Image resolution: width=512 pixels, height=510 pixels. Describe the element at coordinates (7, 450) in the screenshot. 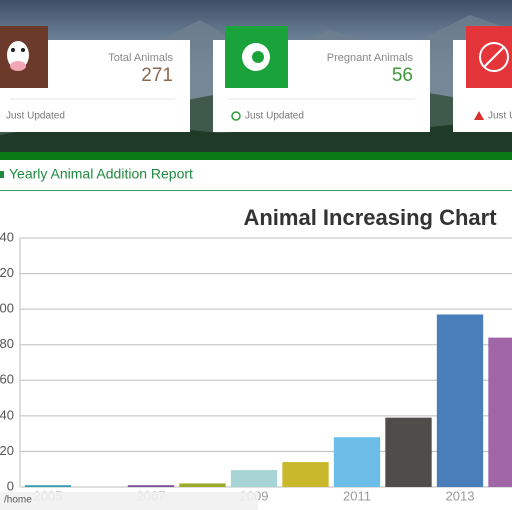

I see `y-tick-label: 20` at that location.